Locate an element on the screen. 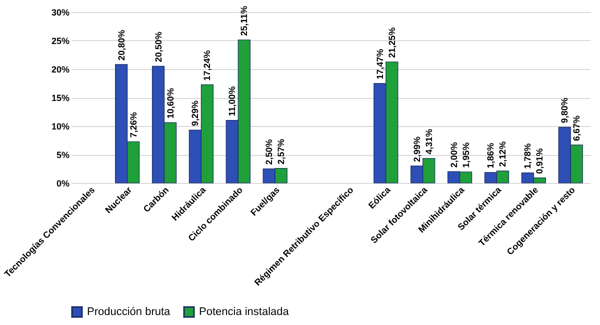 The width and height of the screenshot is (600, 325). data-label: 4,31% is located at coordinates (429, 141).